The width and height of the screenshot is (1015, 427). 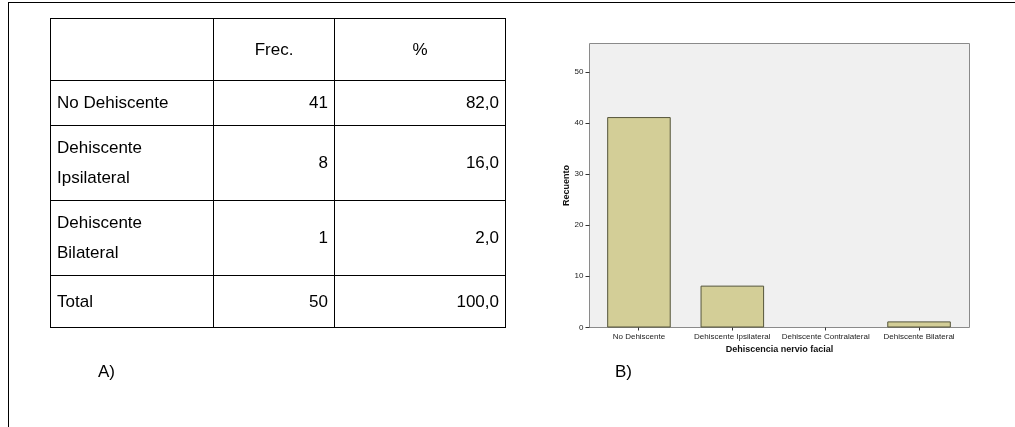 I want to click on y-tick-label: 20, so click(x=579, y=225).